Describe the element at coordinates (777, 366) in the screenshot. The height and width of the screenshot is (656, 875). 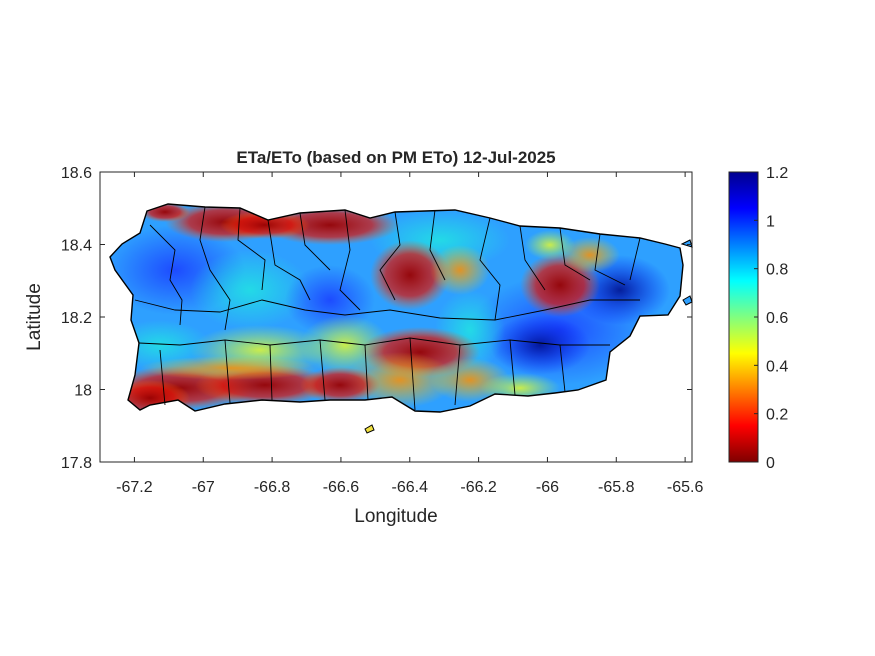
I see `colorbar-tick-label: 0.4` at that location.